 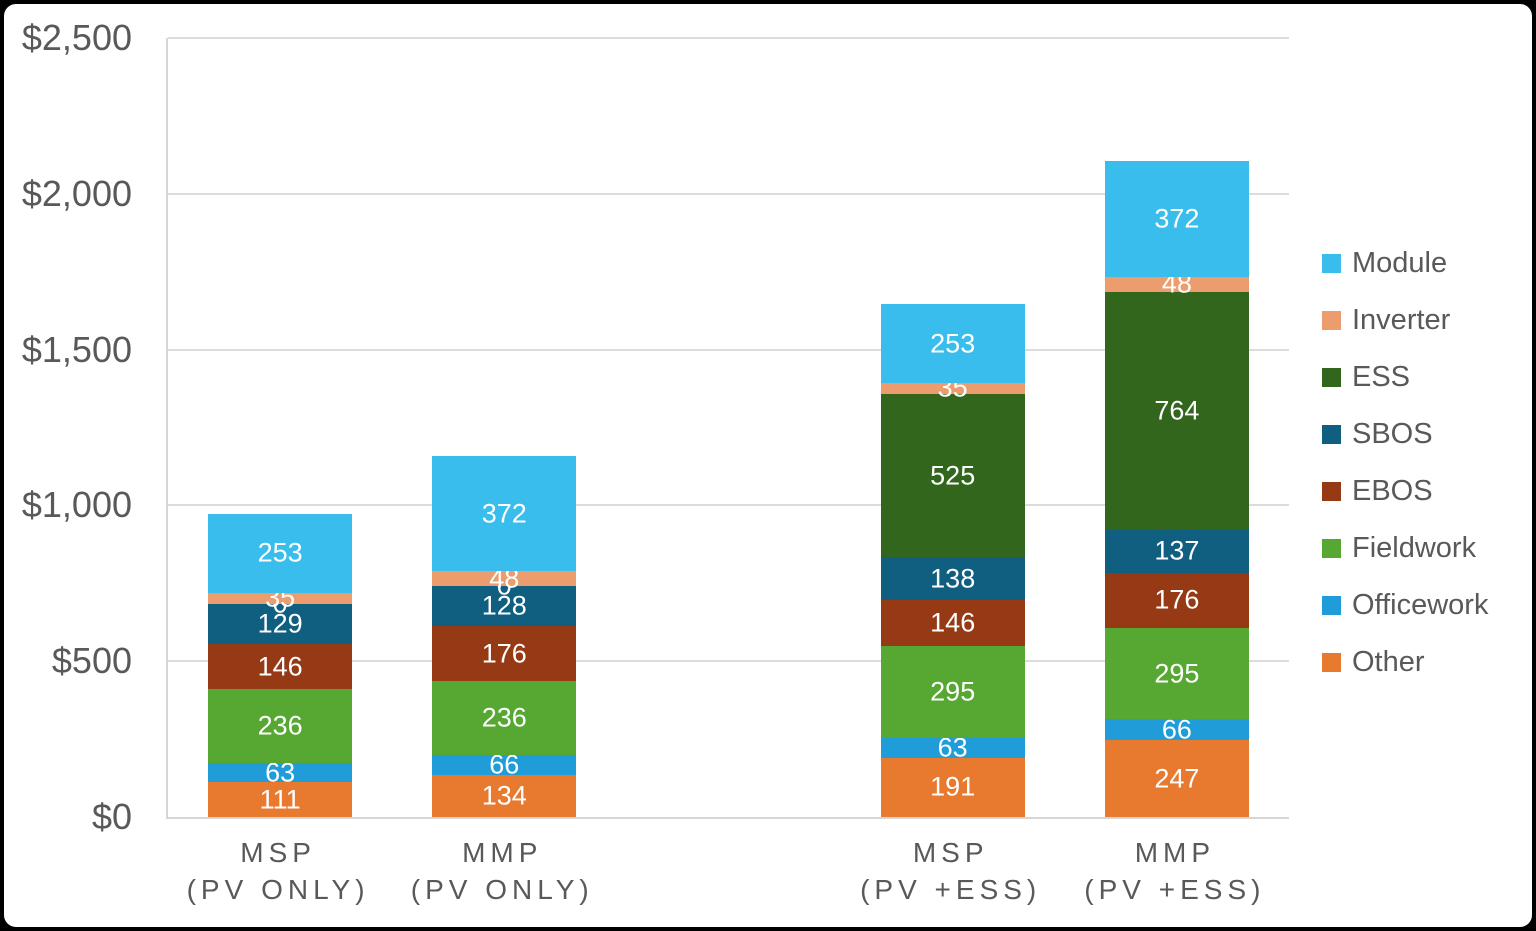 I want to click on segment-data-label: 191, so click(x=953, y=786).